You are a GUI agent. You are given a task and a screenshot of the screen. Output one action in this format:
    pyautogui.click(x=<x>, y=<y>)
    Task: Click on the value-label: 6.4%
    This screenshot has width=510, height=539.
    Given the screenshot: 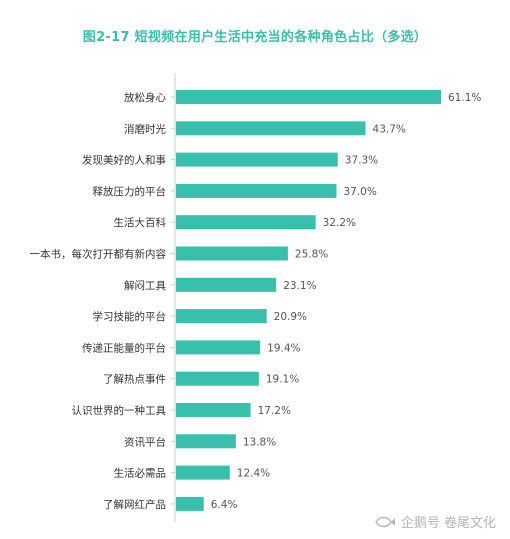 What is the action you would take?
    pyautogui.click(x=224, y=505)
    